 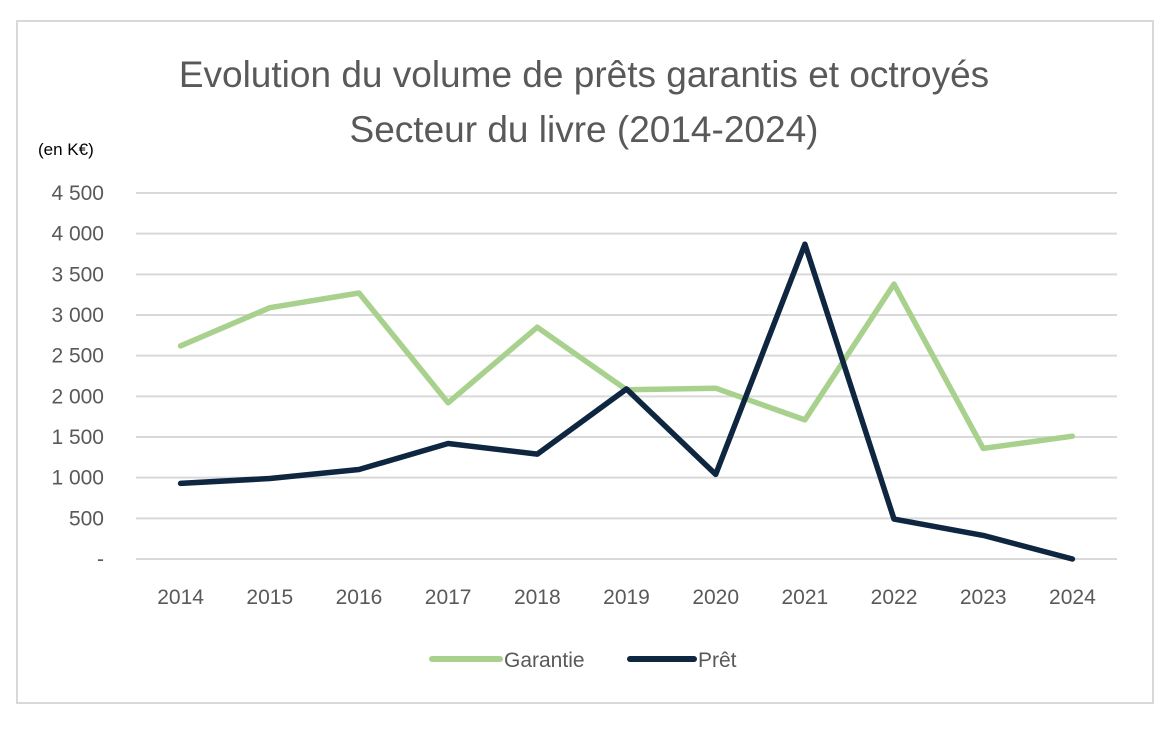 What do you see at coordinates (269, 597) in the screenshot?
I see `x-tick-label: 2015` at bounding box center [269, 597].